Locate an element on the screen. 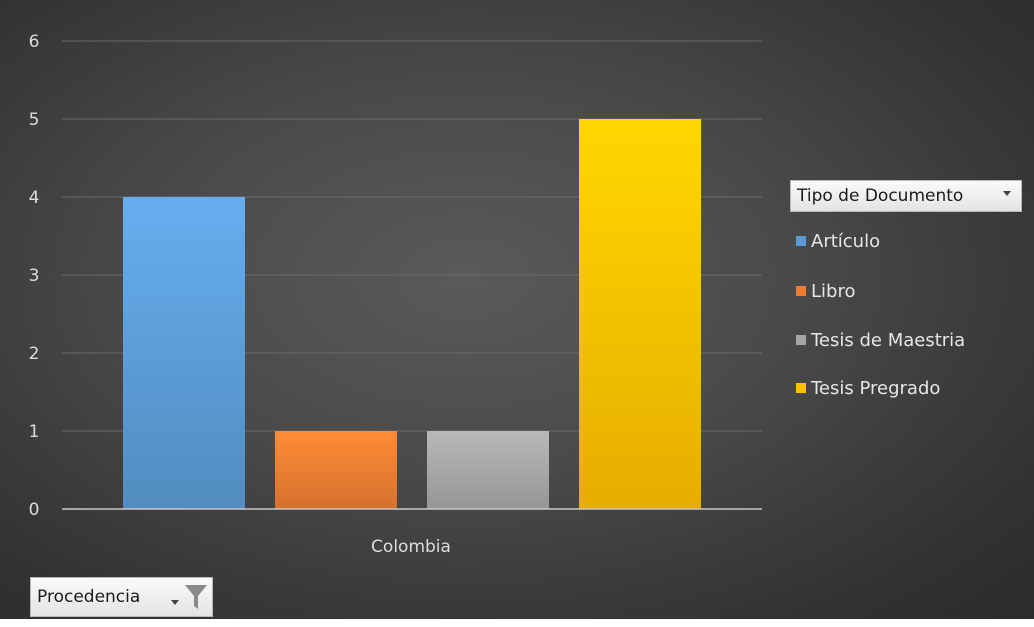  y-tick-label: 4 is located at coordinates (34, 198).